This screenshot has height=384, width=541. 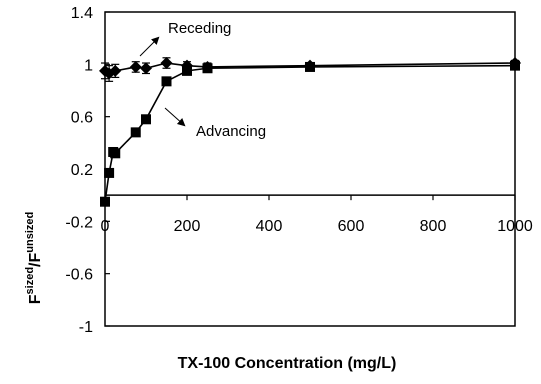 What do you see at coordinates (433, 226) in the screenshot?
I see `x-tick-label: 800` at bounding box center [433, 226].